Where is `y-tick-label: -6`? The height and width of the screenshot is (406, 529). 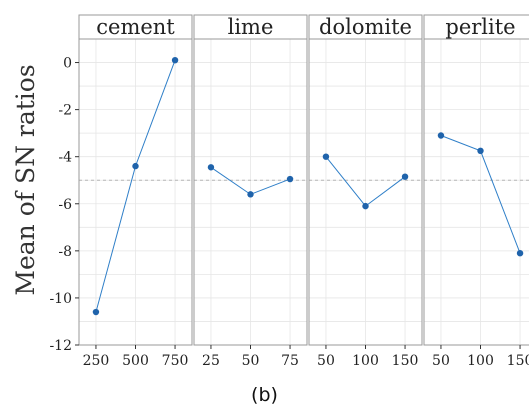
y-tick-label: -6 is located at coordinates (65, 205).